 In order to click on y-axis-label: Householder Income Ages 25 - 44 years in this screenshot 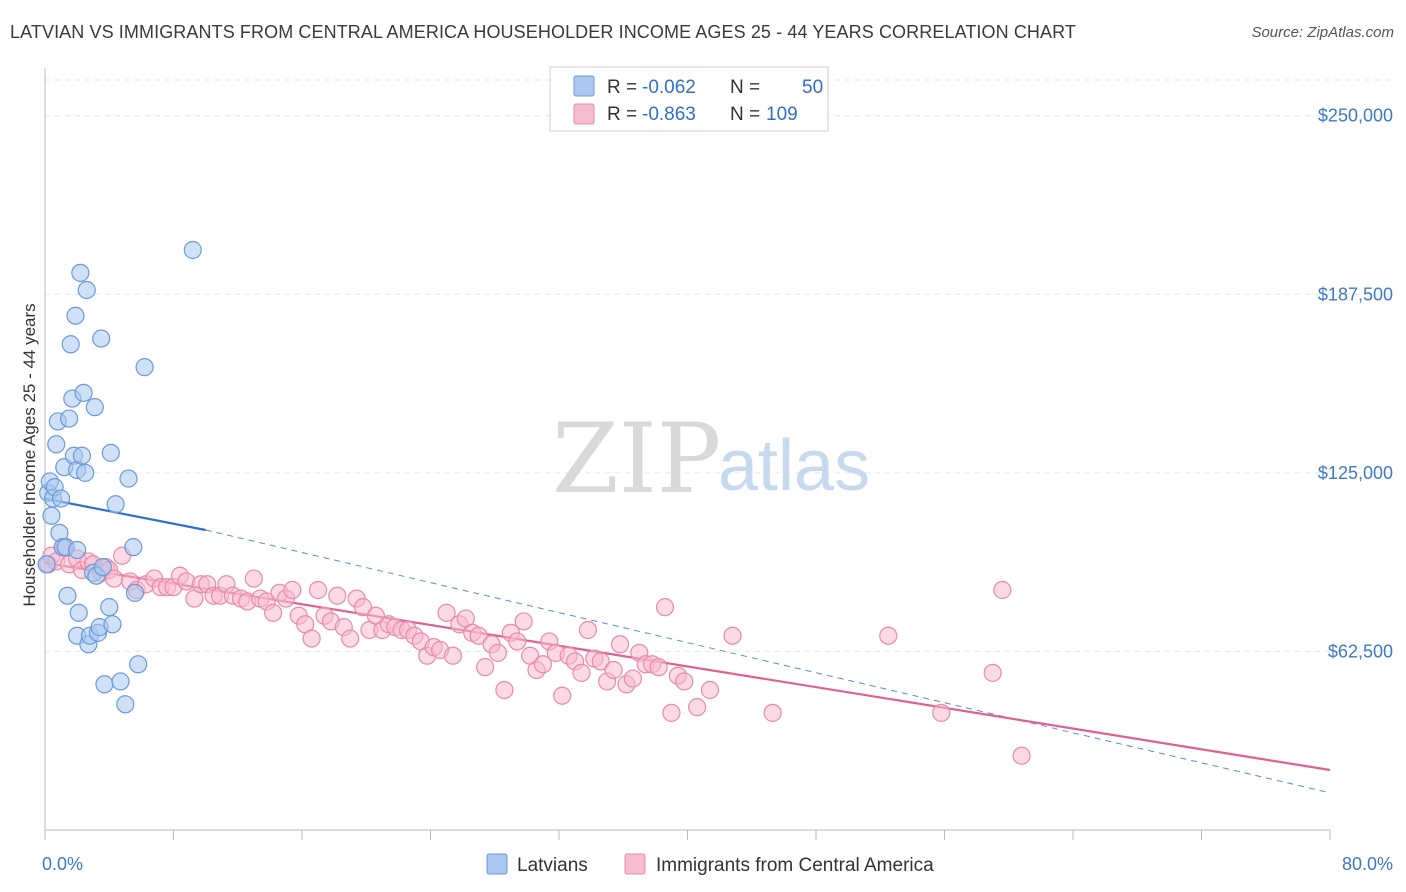, I will do `click(29, 454)`.